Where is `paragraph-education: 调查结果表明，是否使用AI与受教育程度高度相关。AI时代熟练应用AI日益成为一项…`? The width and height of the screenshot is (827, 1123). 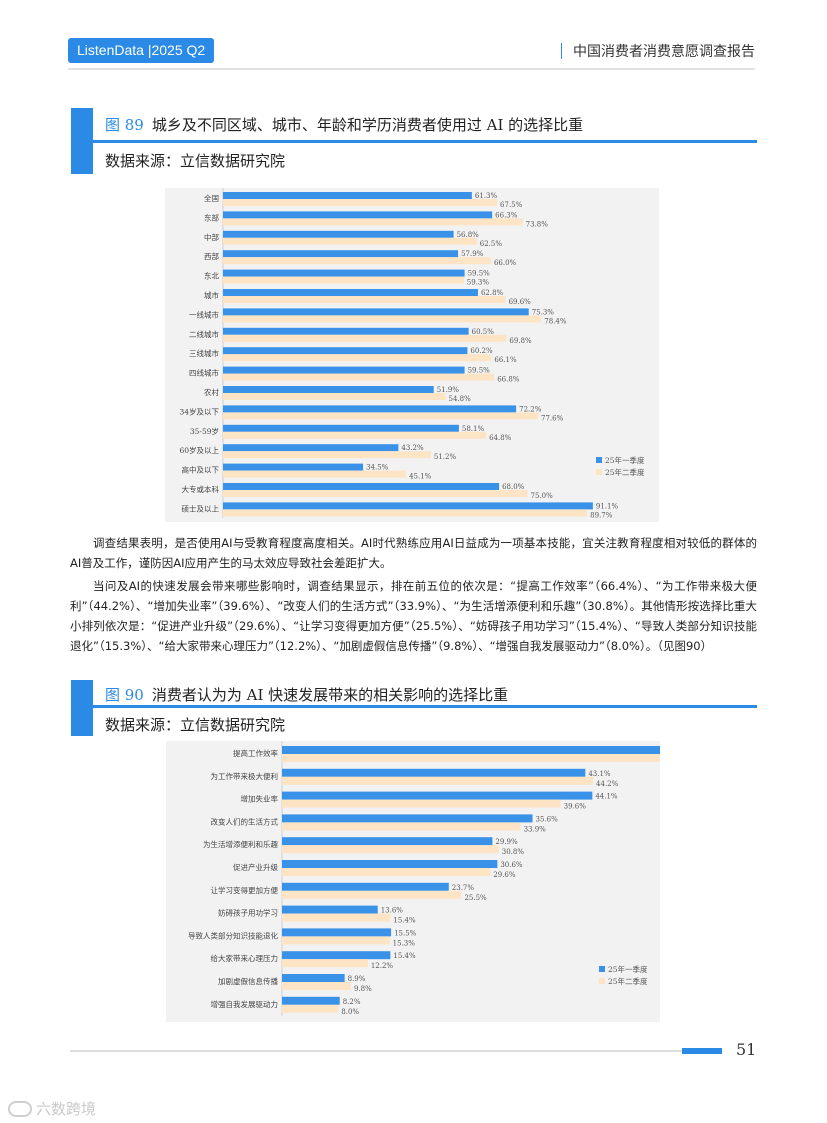 paragraph-education: 调查结果表明，是否使用AI与受教育程度高度相关。AI时代熟练应用AI日益成为一项… is located at coordinates (413, 553).